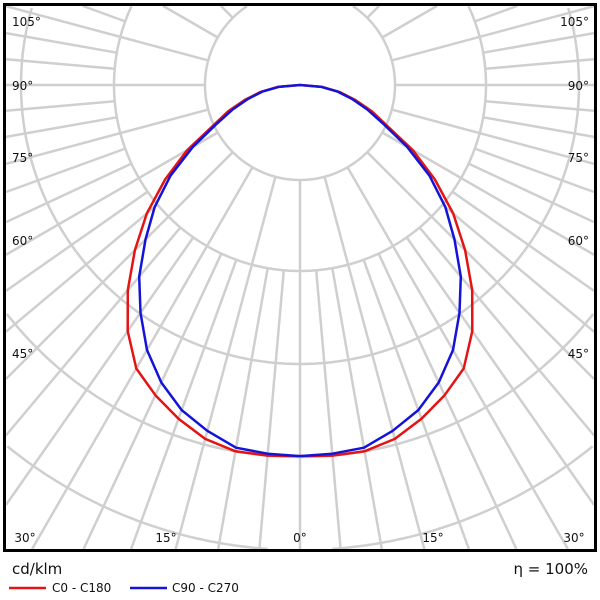 Image resolution: width=600 pixels, height=600 pixels. Describe the element at coordinates (124, 588) in the screenshot. I see `legend: C0 - C180 C90 - C270` at that location.